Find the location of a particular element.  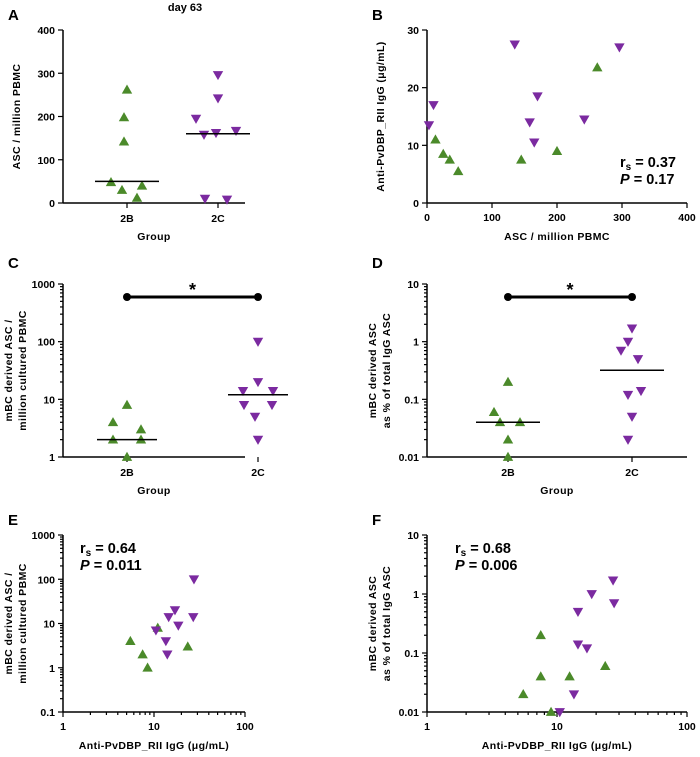

panel-A-y-tick-label: 0 is located at coordinates (52, 204).